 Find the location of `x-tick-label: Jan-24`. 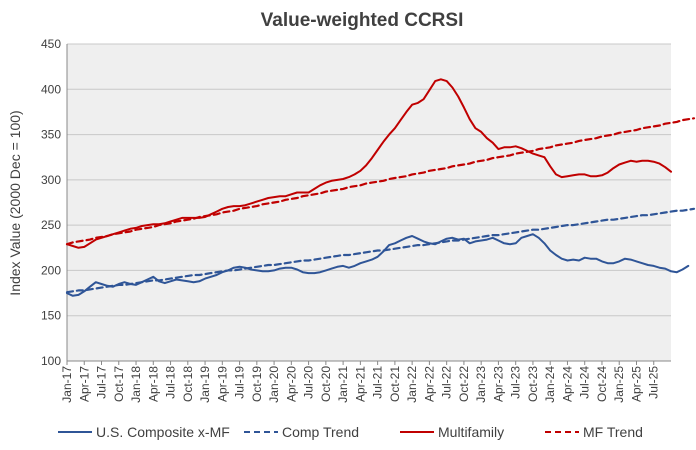

x-tick-label: Jan-24 is located at coordinates (550, 384).